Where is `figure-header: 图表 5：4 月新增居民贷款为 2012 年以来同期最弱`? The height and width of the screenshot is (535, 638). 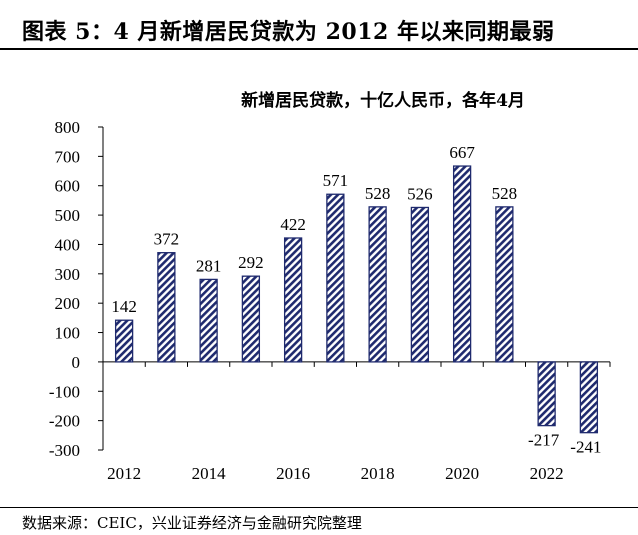
figure-header: 图表 5：4 月新增居民贷款为 2012 年以来同期最弱 is located at coordinates (319, 25).